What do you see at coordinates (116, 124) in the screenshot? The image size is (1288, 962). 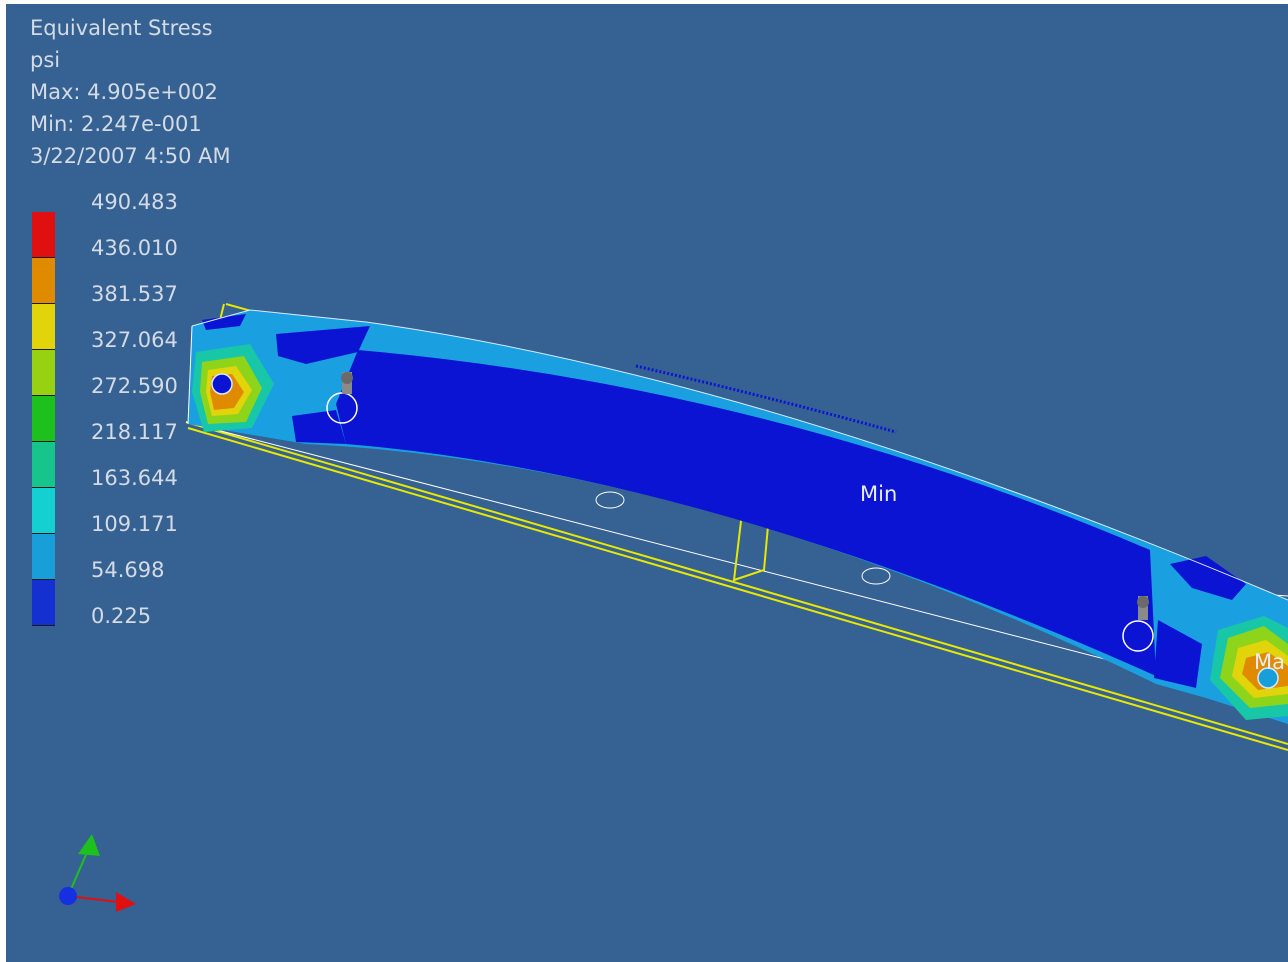 I see `result-min: Min: 2.247e-001` at bounding box center [116, 124].